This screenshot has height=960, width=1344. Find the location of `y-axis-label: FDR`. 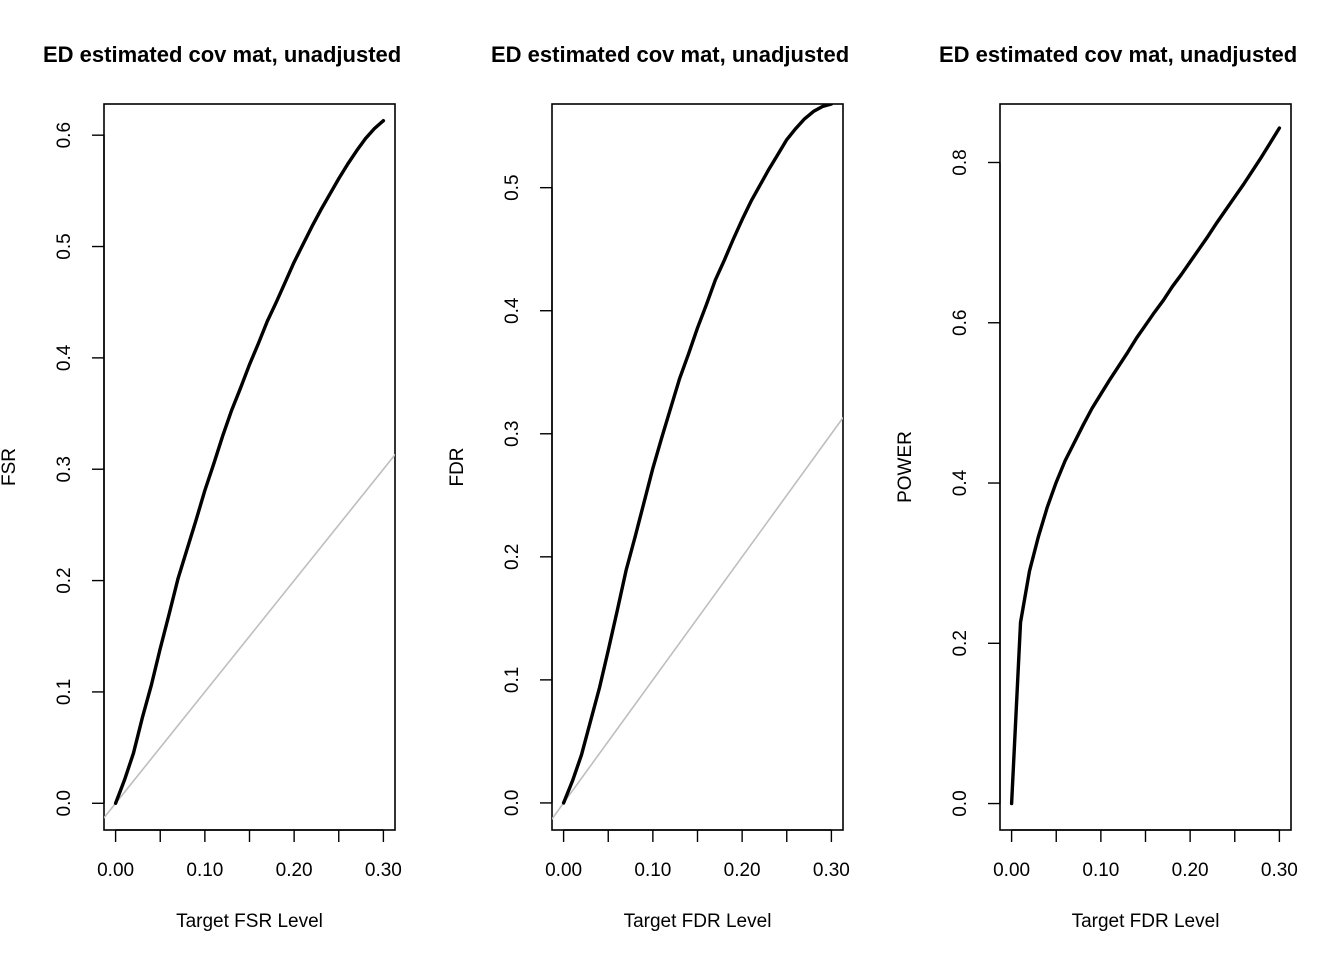

y-axis-label: FDR is located at coordinates (457, 466).